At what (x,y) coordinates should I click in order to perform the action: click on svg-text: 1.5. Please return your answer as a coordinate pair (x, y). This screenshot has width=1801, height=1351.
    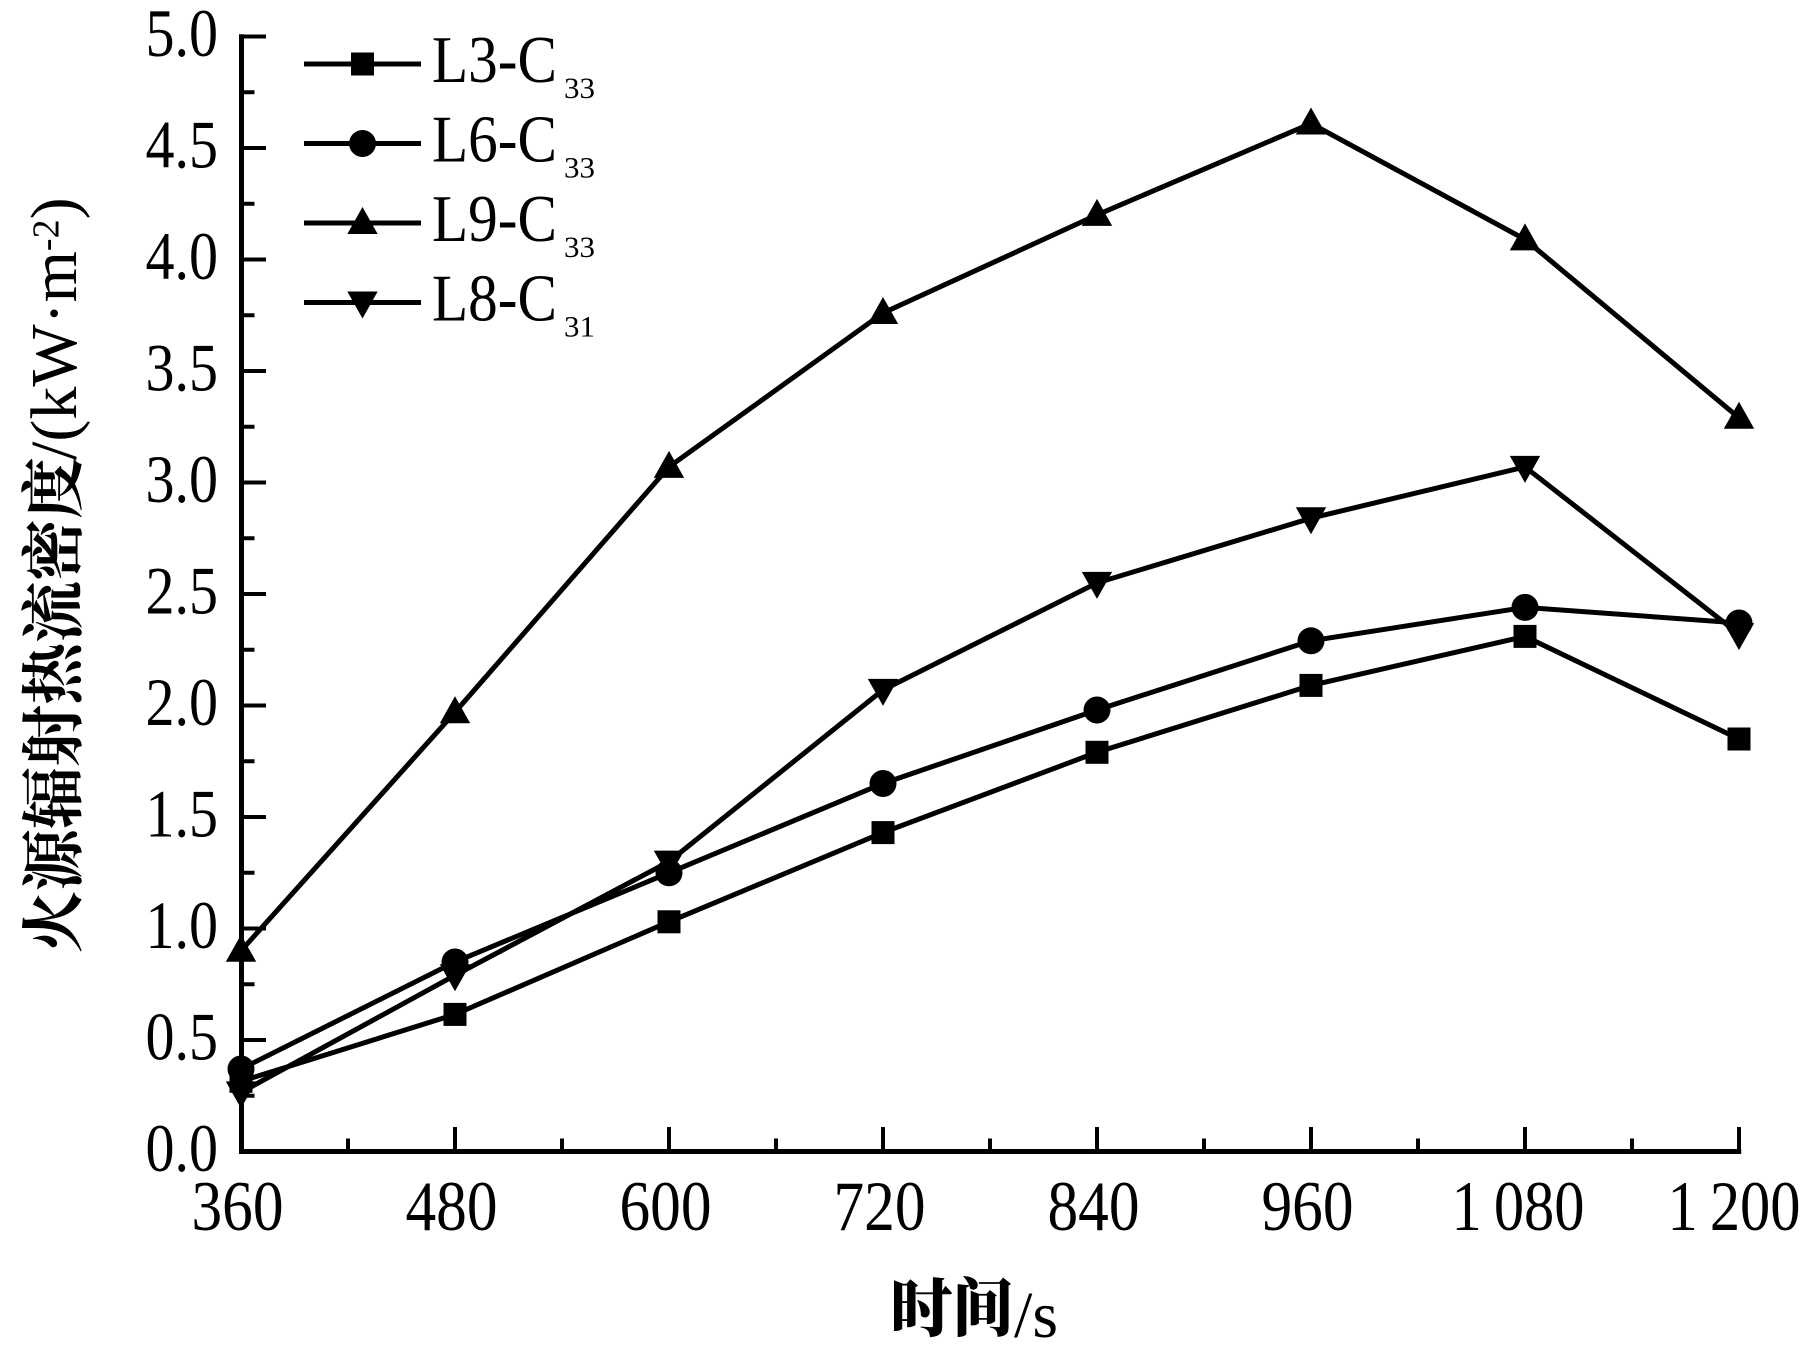
    Looking at the image, I should click on (182, 814).